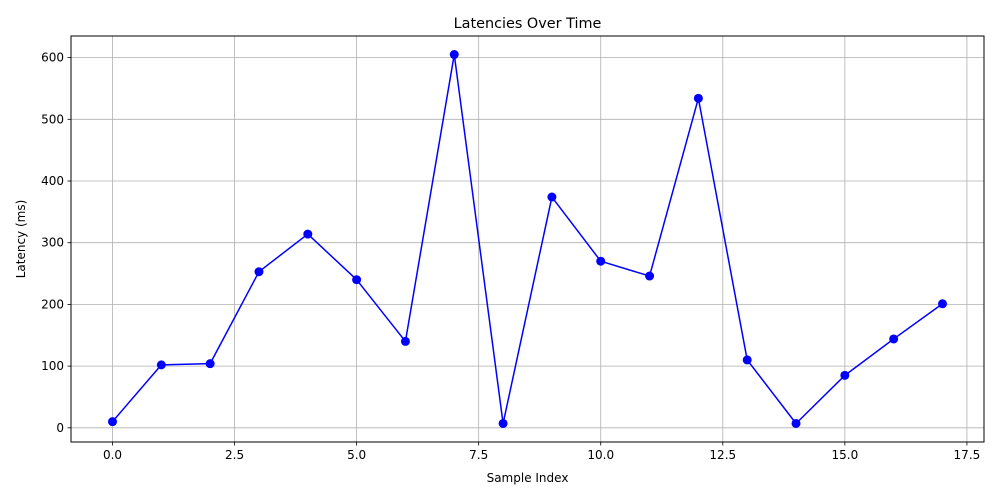  What do you see at coordinates (528, 478) in the screenshot?
I see `x-axis-label: Sample Index` at bounding box center [528, 478].